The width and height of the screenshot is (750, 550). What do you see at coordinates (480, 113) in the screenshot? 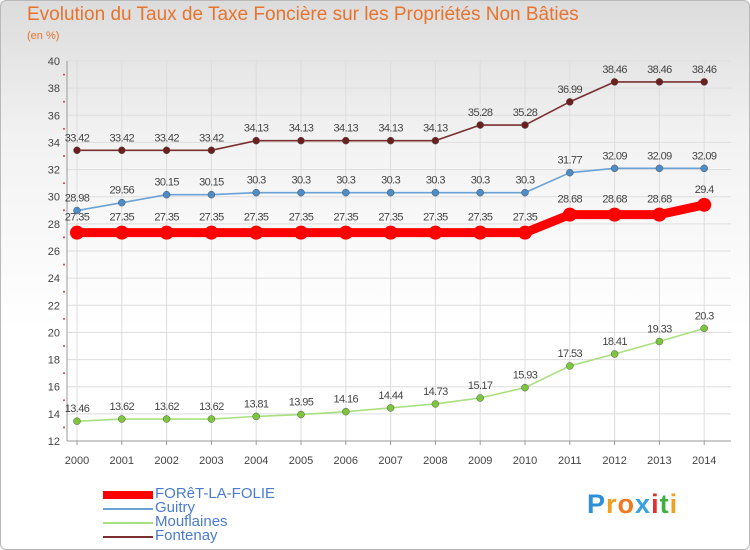
I see `data-label: 35.28` at bounding box center [480, 113].